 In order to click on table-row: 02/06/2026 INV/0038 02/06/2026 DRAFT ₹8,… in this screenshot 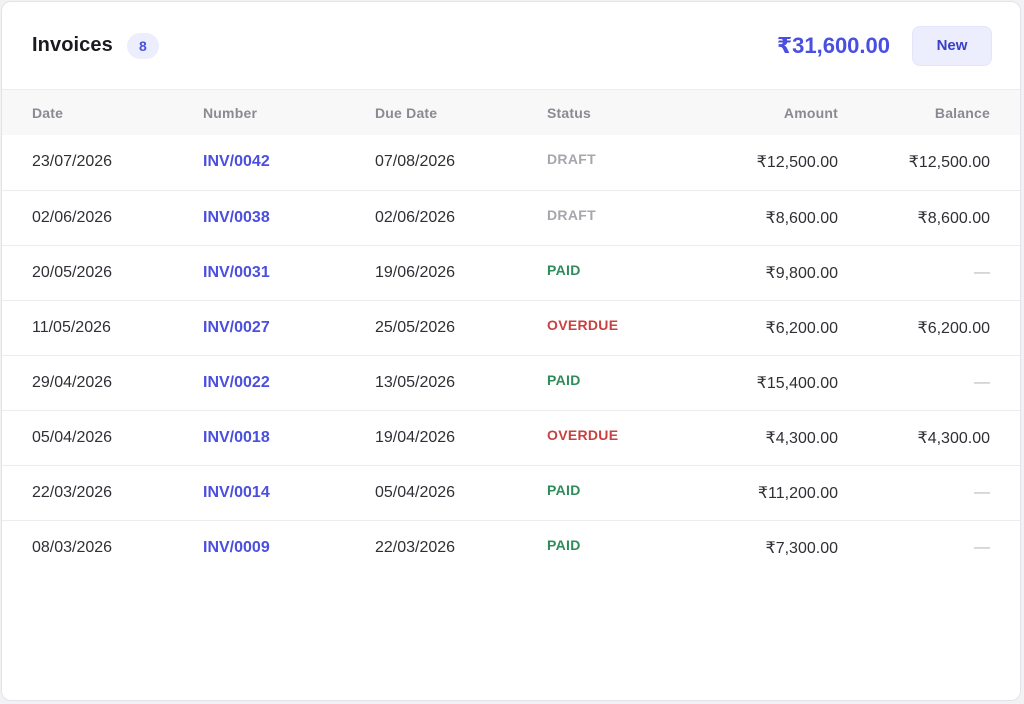, I will do `click(511, 217)`.